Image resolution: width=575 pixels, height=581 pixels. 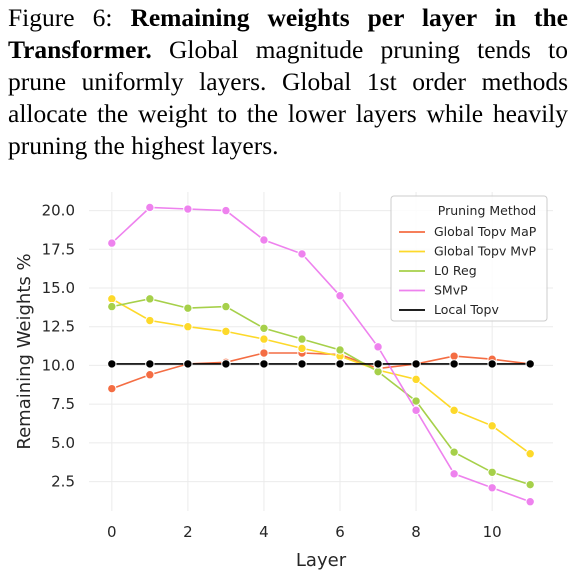 What do you see at coordinates (63, 404) in the screenshot?
I see `y-tick-label: 7.5` at bounding box center [63, 404].